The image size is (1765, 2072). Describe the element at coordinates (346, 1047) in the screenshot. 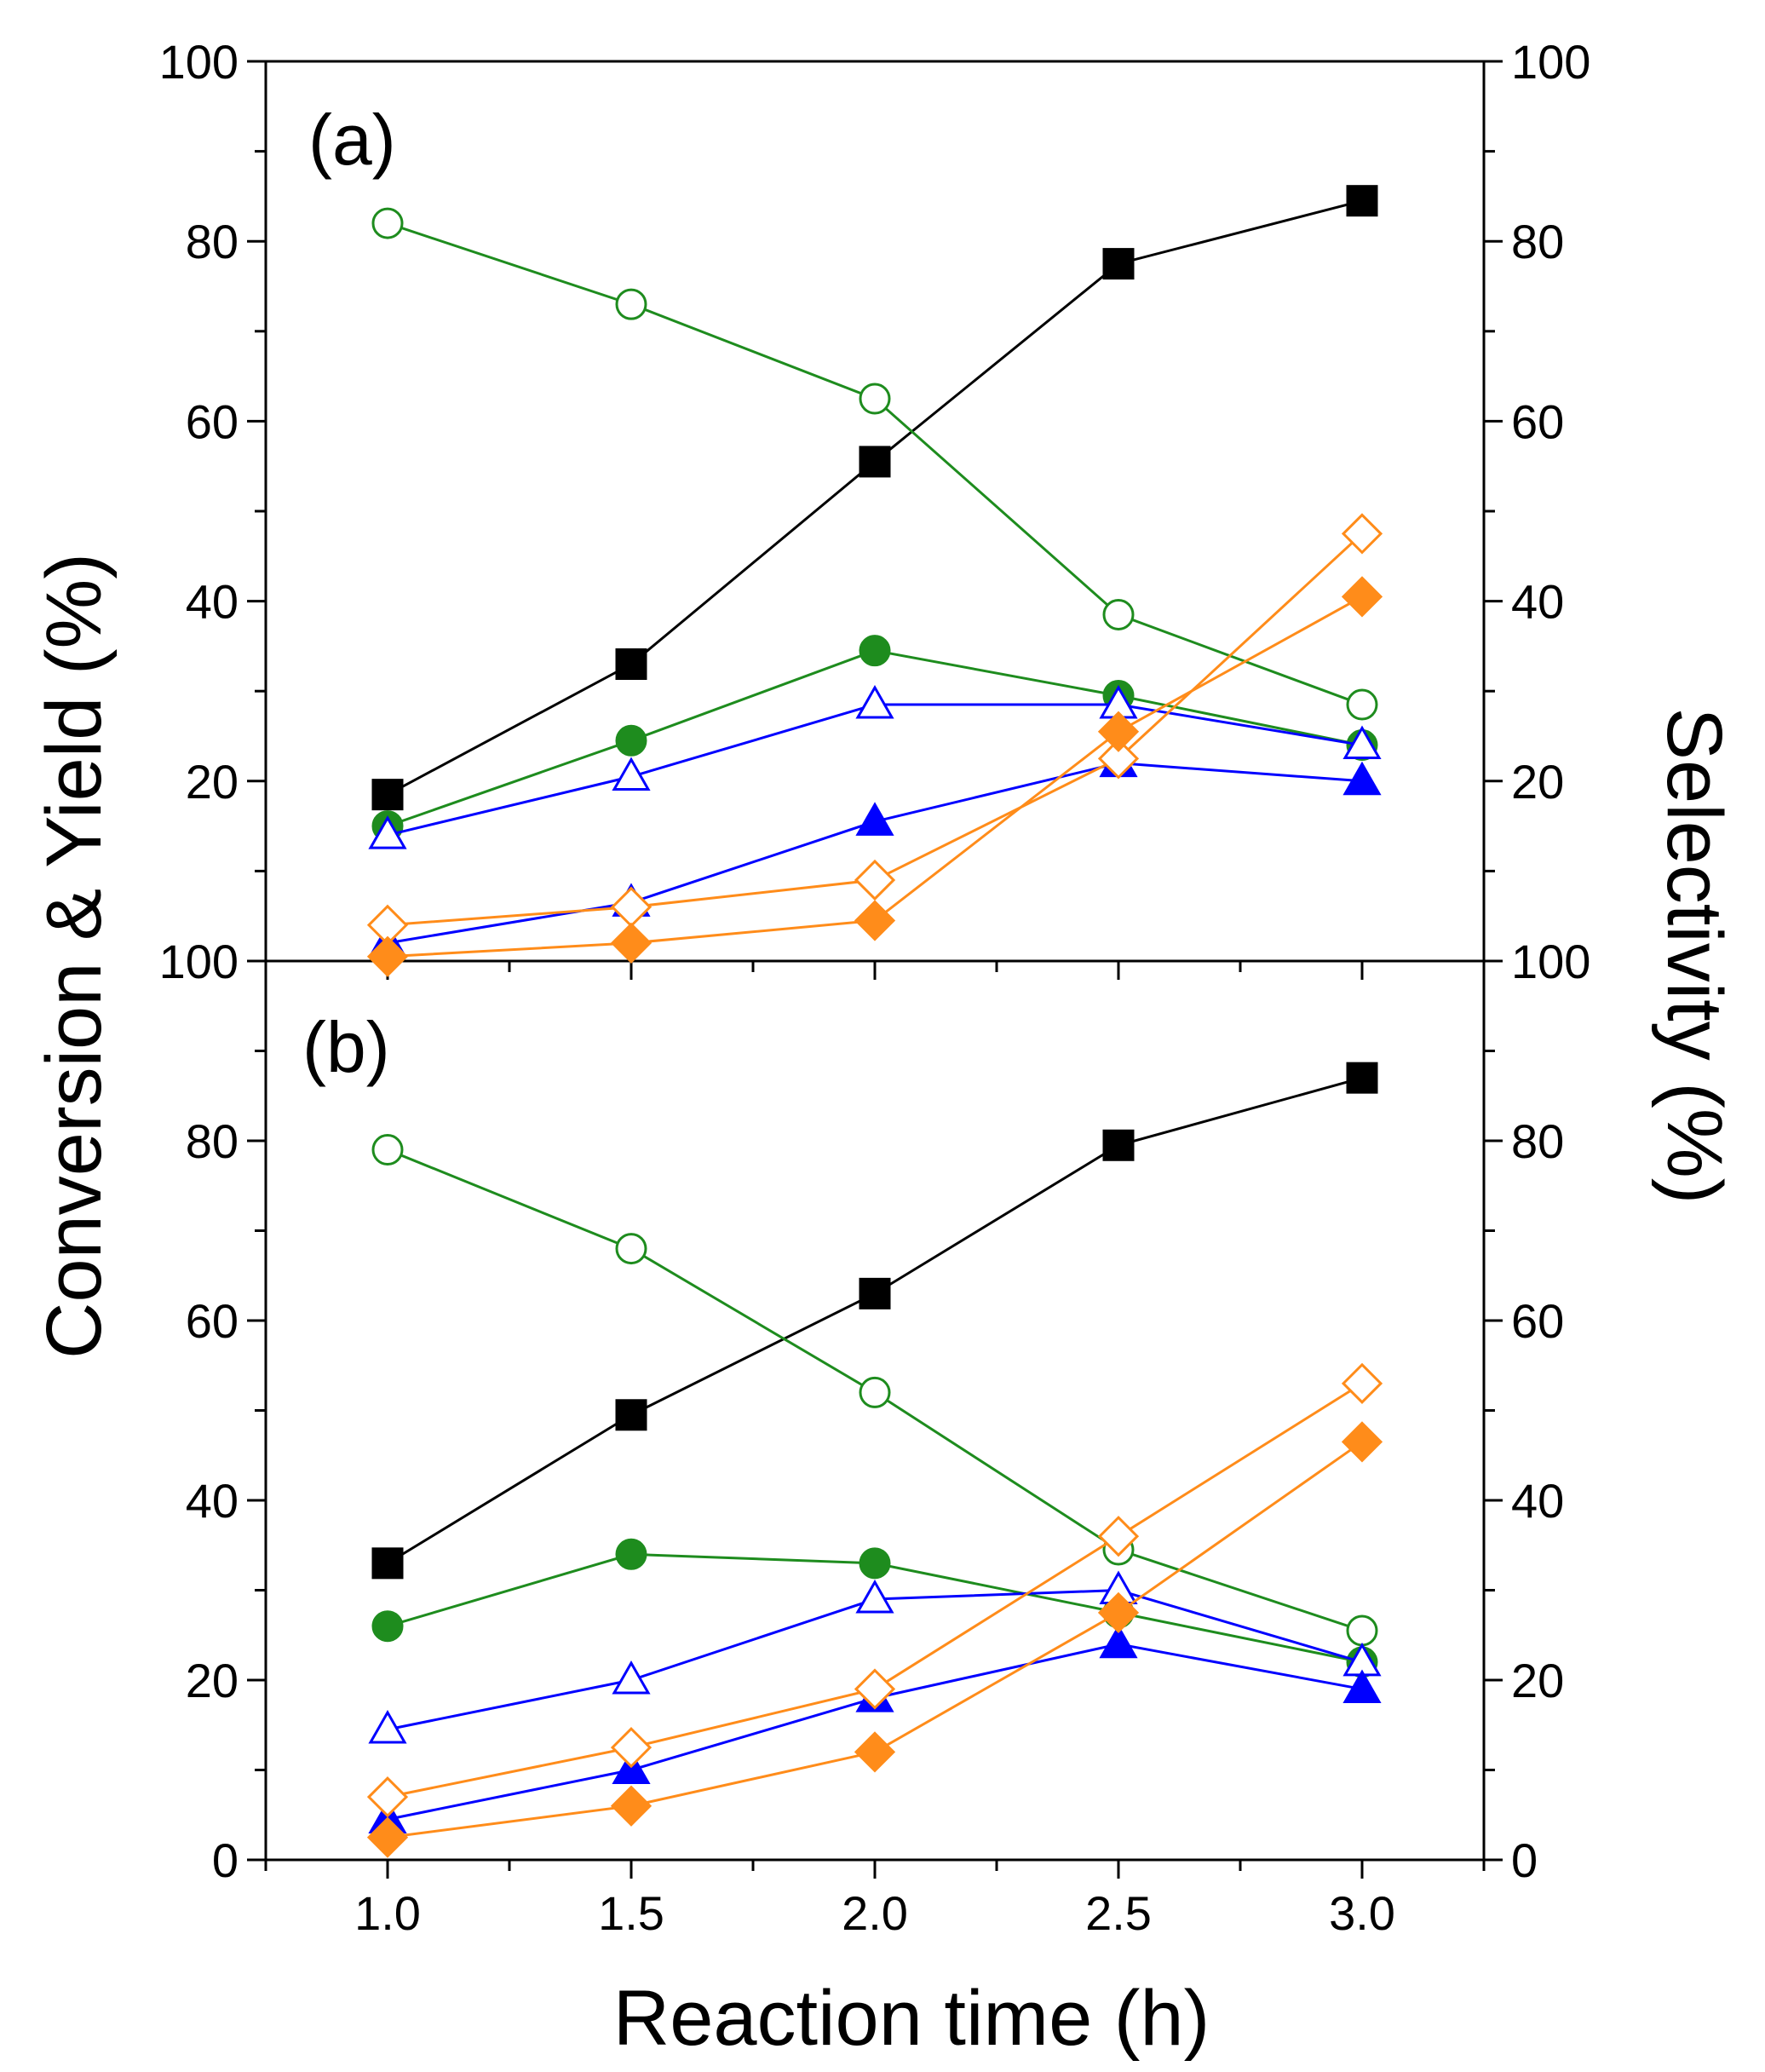

I see `panel-b-label: (b)` at that location.